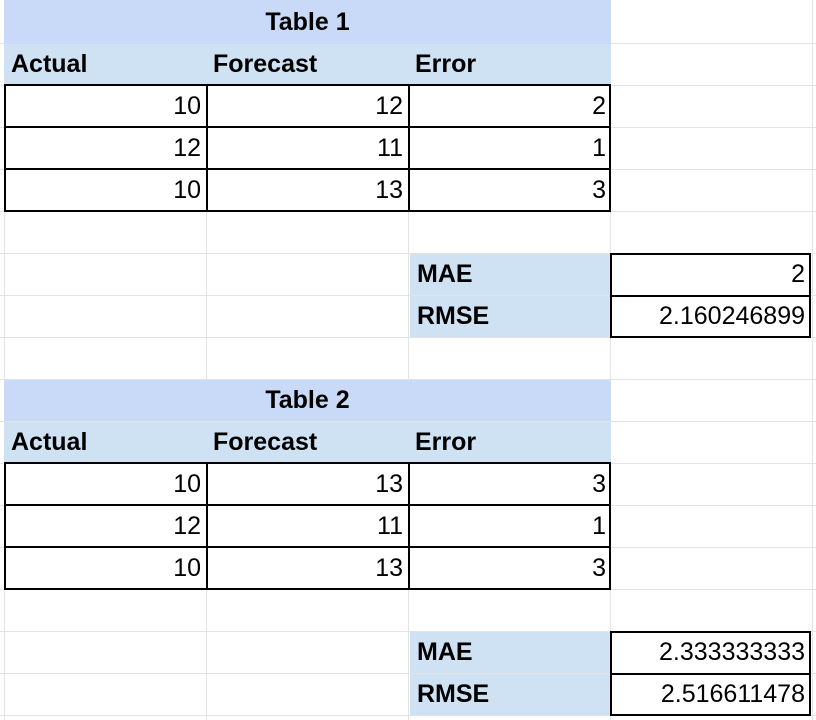  I want to click on table2-row2-actual: 12, so click(105, 526).